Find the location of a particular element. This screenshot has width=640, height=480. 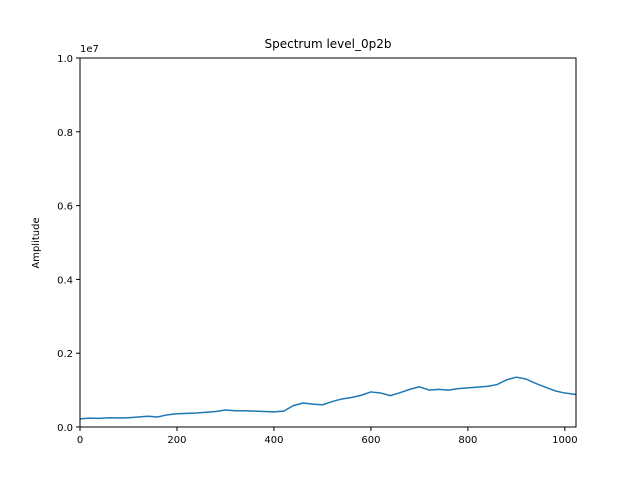

y-axis: 0.0 0.2 0.4 0.6 0.8 1.0 is located at coordinates (68, 244).